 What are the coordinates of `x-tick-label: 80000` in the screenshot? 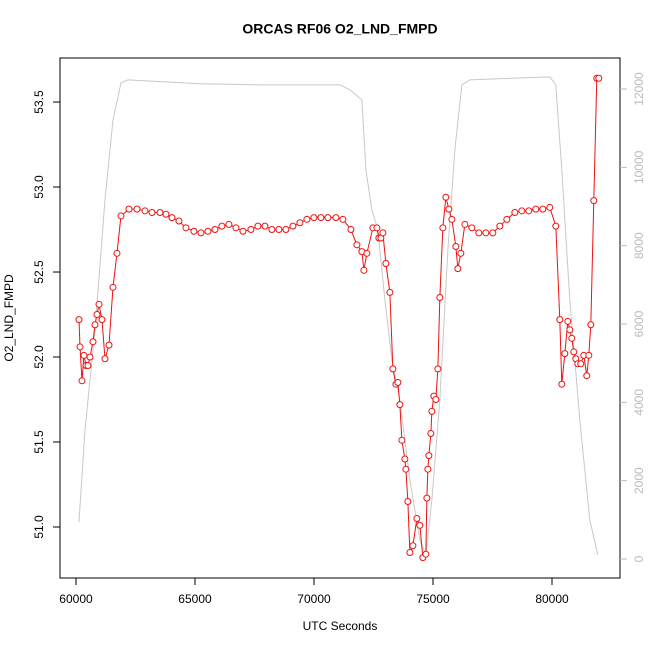 It's located at (552, 599).